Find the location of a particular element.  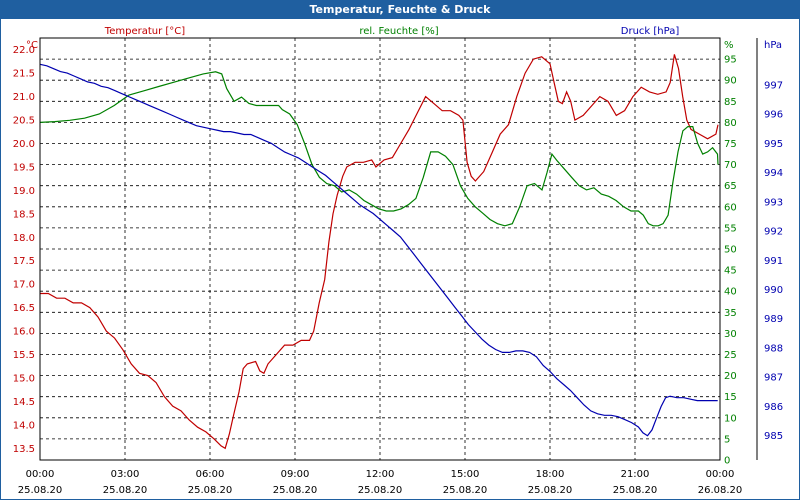

hum-unit-label: % is located at coordinates (729, 45).